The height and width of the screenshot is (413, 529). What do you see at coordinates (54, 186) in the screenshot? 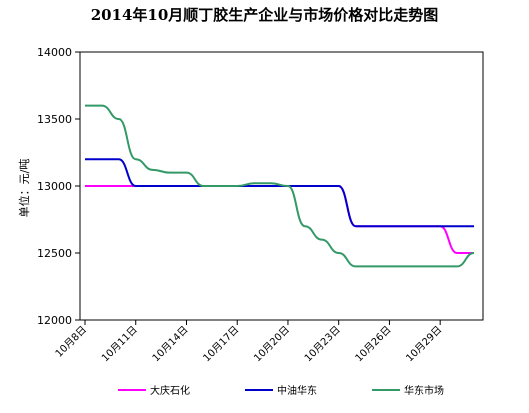
I see `y-tick-label: 13000` at bounding box center [54, 186].